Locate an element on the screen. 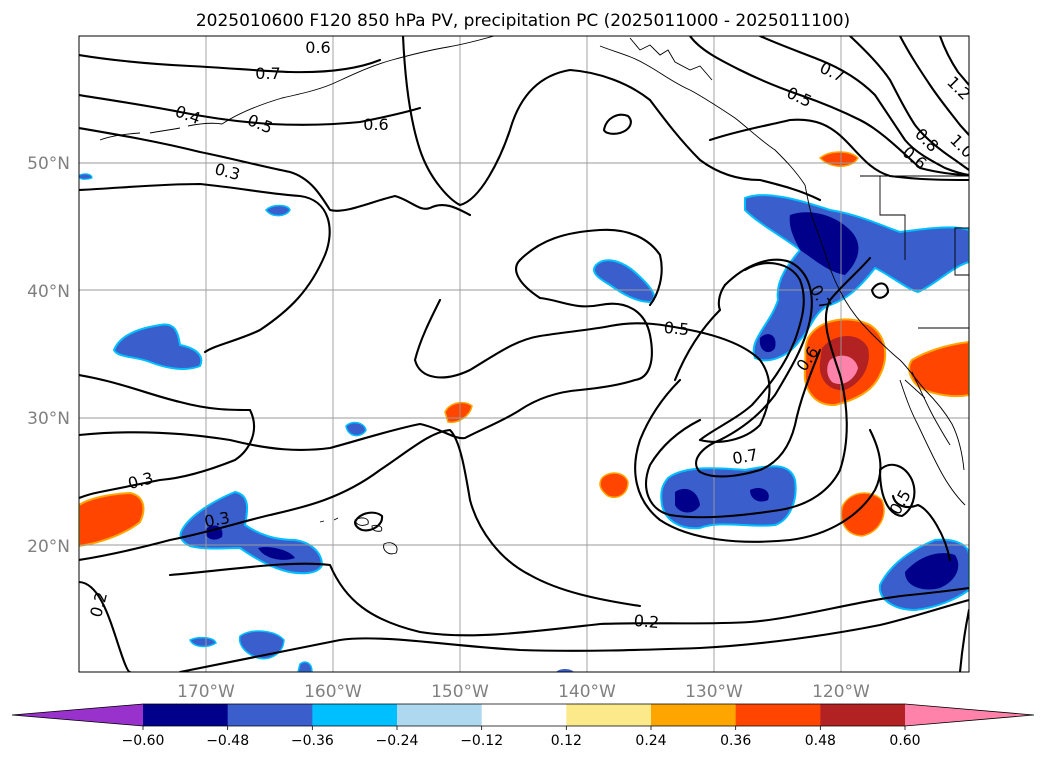  colorbar-tick-label: −0.12 is located at coordinates (481, 741).